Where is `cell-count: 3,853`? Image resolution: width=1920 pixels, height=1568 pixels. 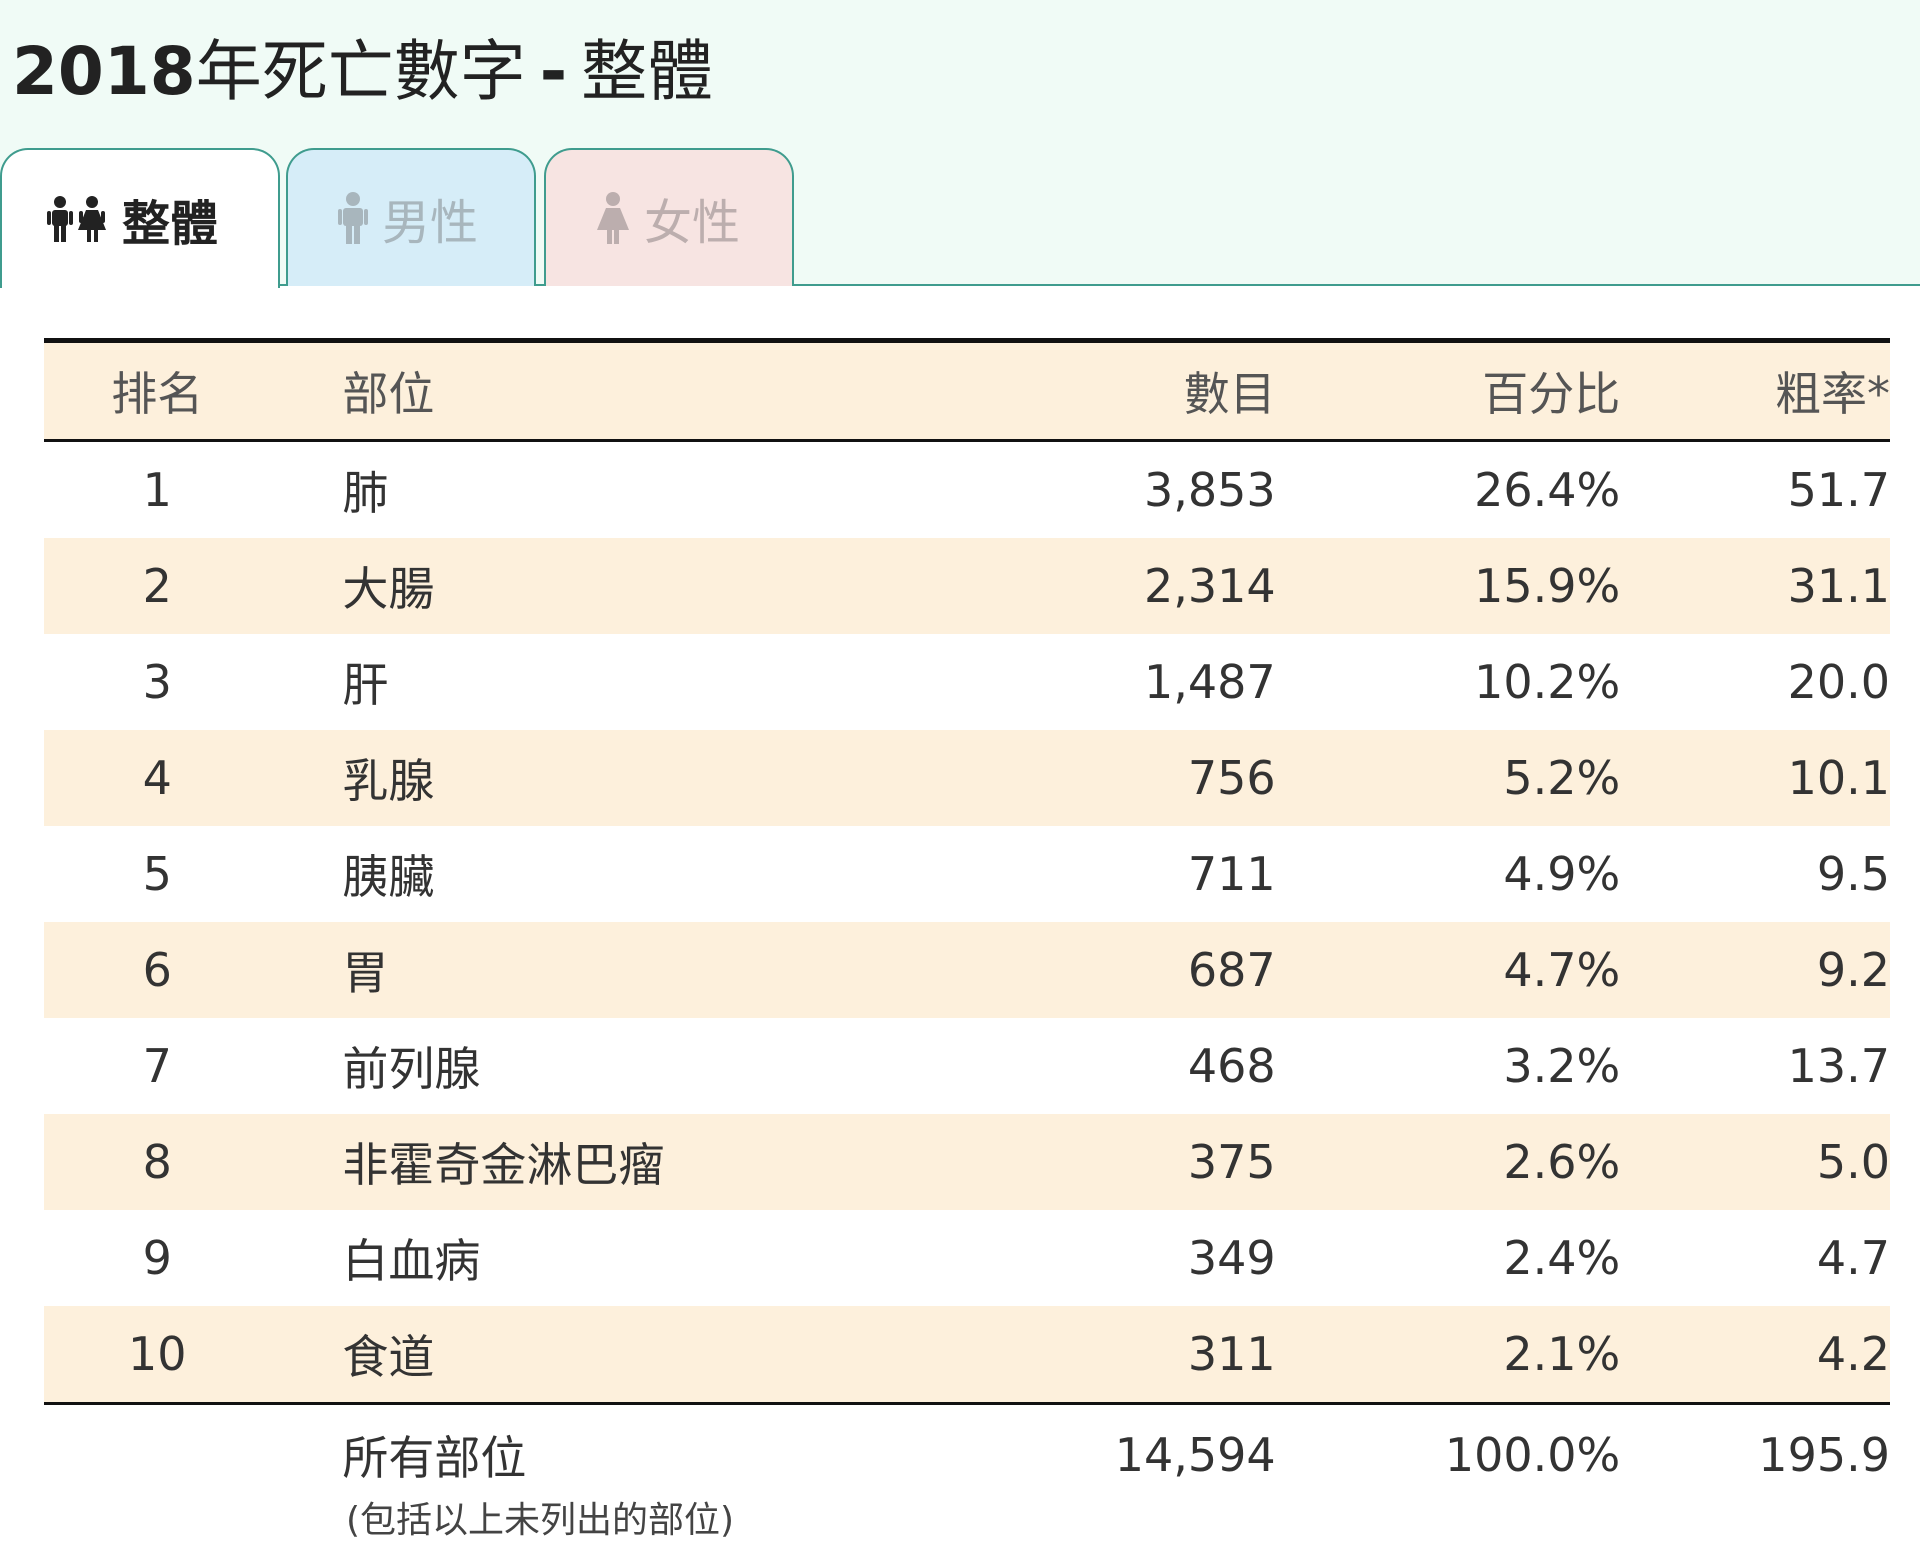 cell-count: 3,853 is located at coordinates (1209, 490).